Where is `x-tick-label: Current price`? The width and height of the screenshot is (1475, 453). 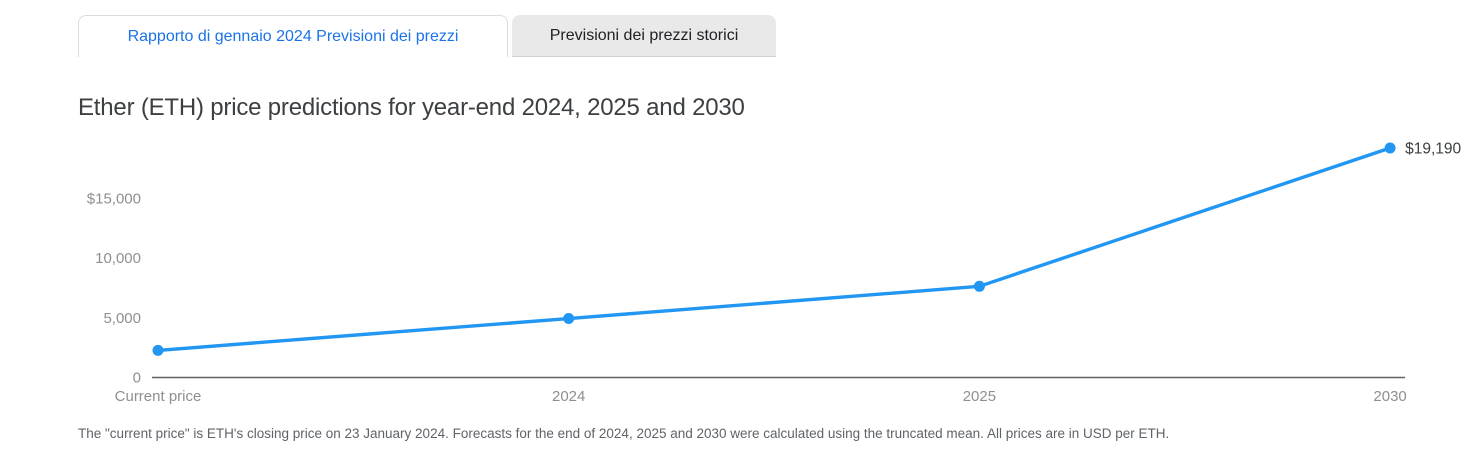 x-tick-label: Current price is located at coordinates (158, 396).